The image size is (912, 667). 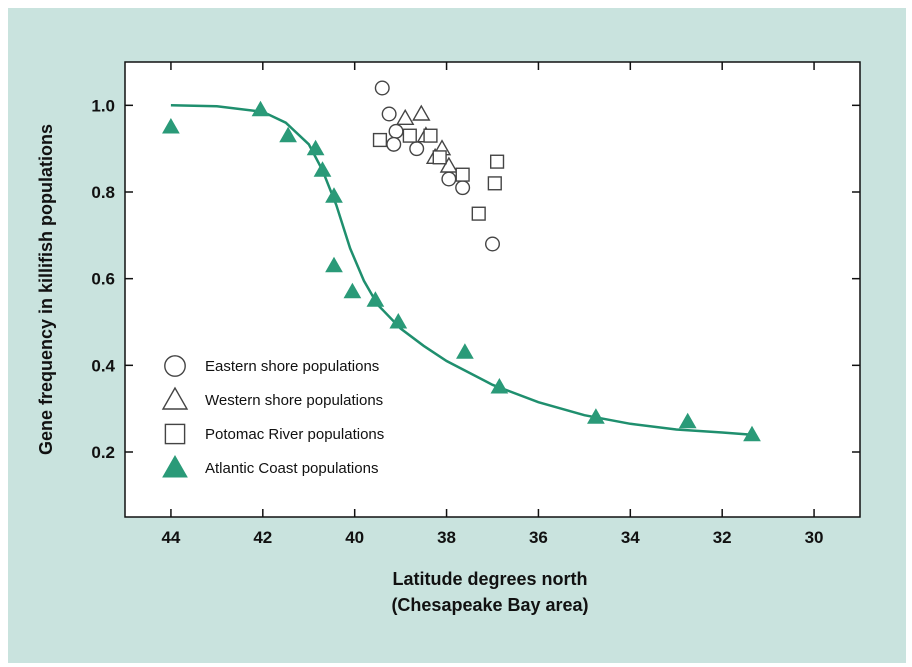 I want to click on y-tick-label: 0.2, so click(x=103, y=452).